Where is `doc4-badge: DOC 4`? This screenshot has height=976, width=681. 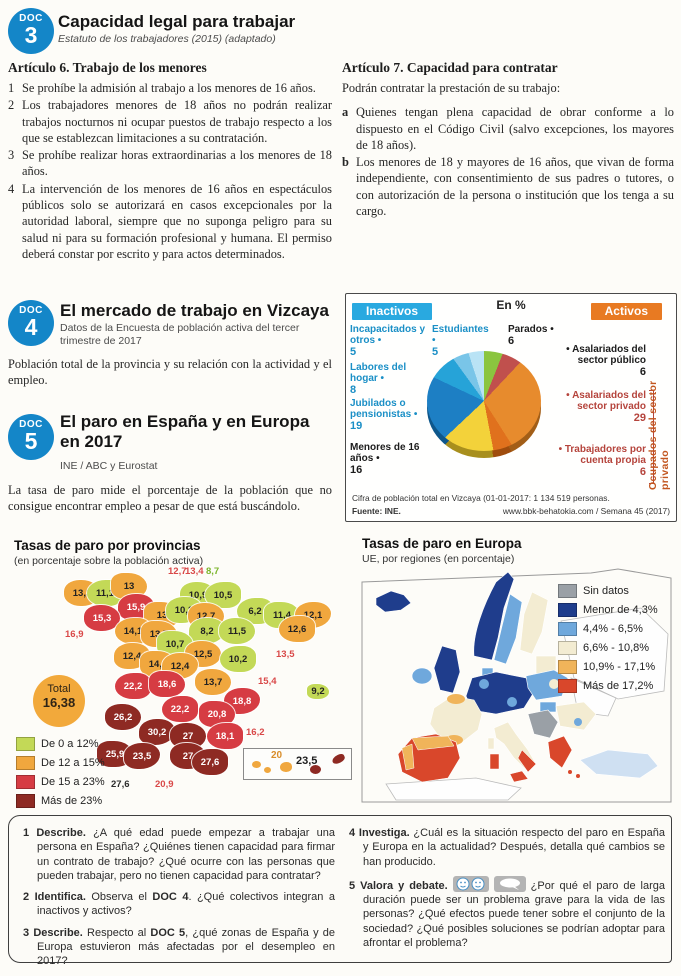
doc4-badge: DOC 4 is located at coordinates (31, 323).